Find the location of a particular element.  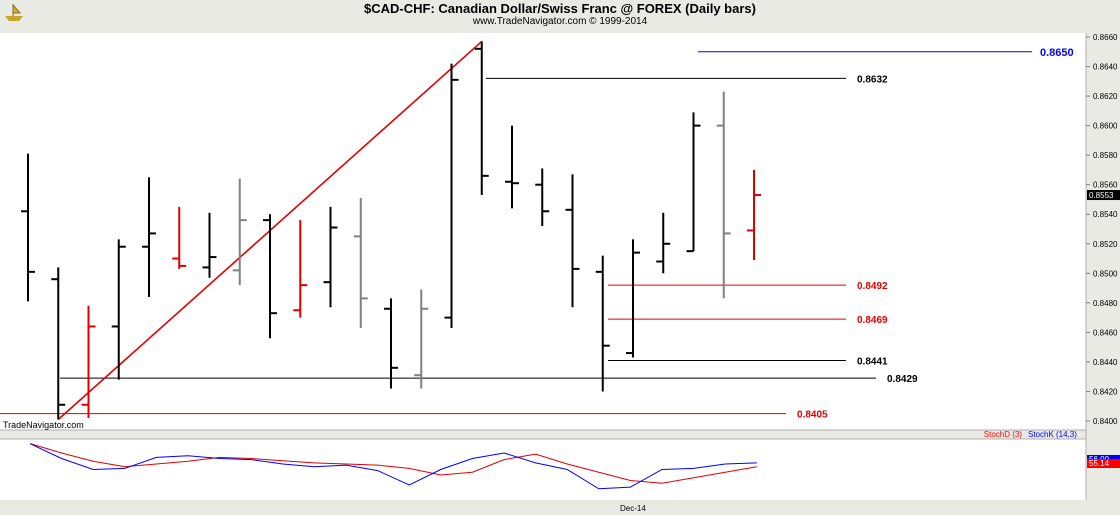

y-tick-label: 0.8640 is located at coordinates (1105, 67).